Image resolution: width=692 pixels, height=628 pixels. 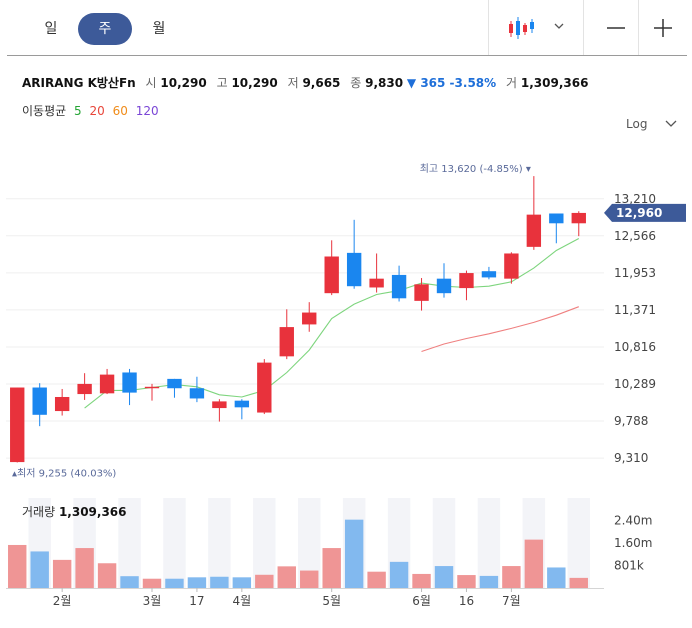 What do you see at coordinates (645, 212) in the screenshot?
I see `current-price-tag` at bounding box center [645, 212].